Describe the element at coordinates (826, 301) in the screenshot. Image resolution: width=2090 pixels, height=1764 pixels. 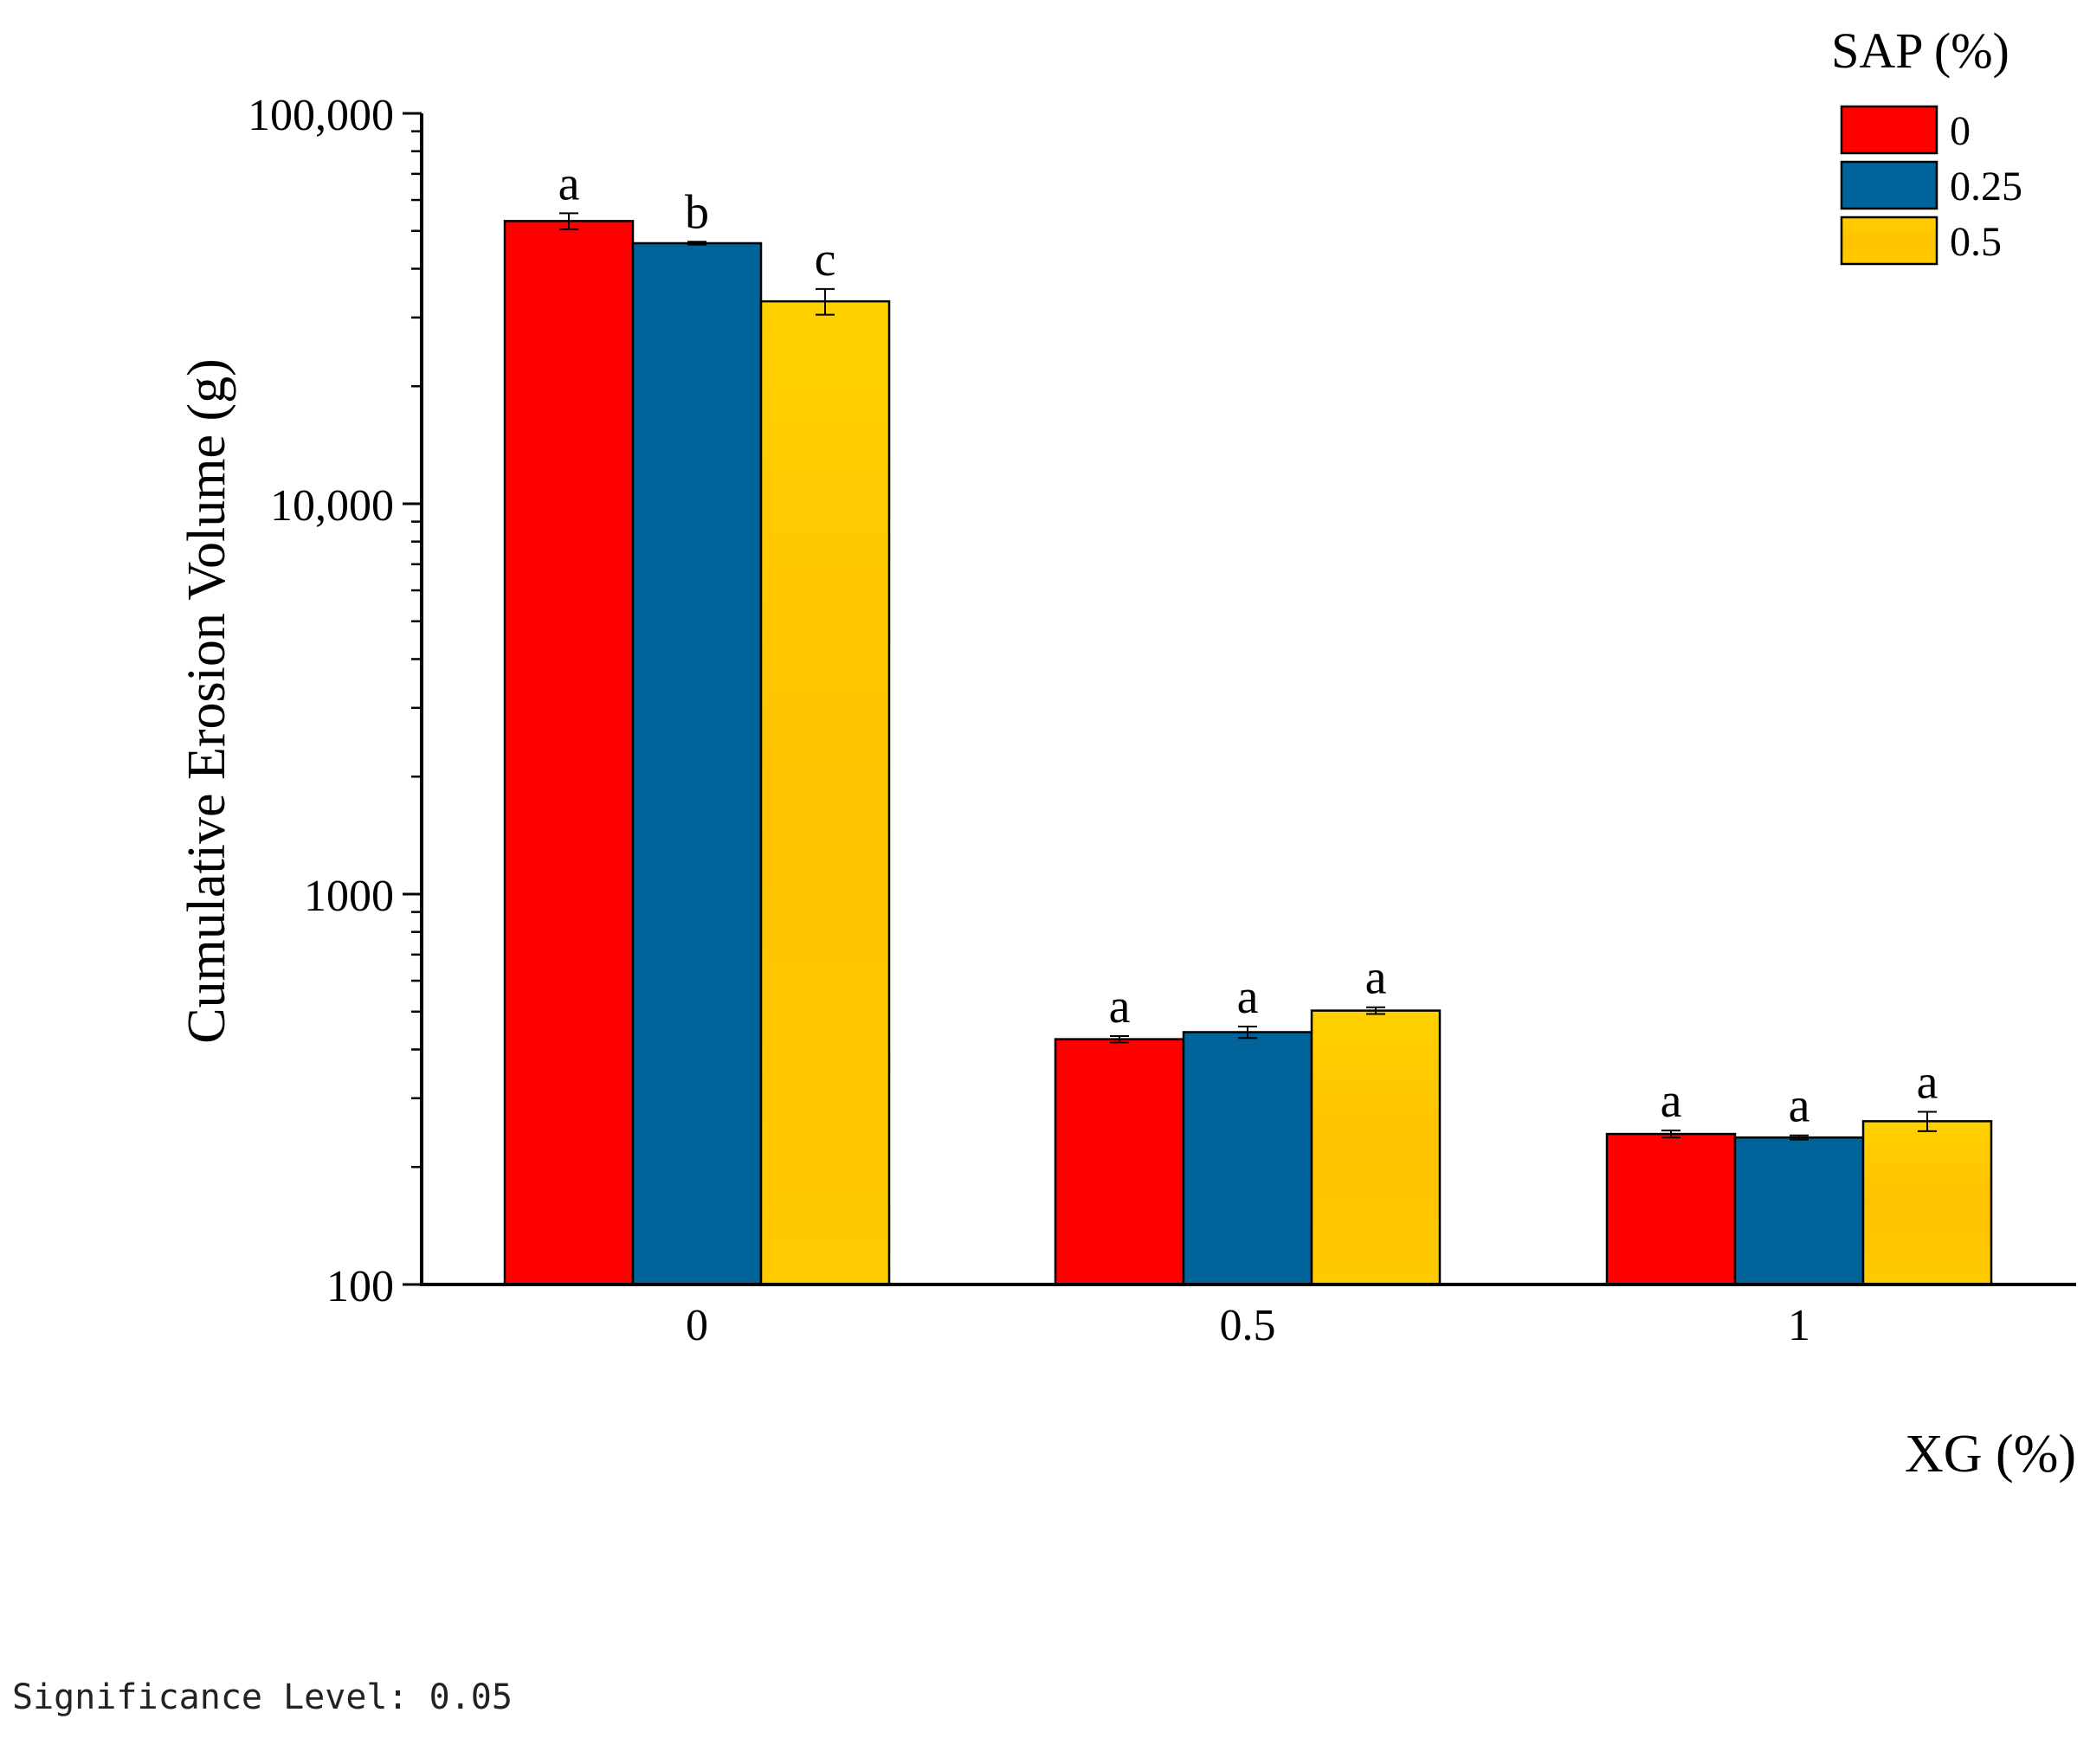
I see `error-bar-sap-0.5-xg-0` at that location.